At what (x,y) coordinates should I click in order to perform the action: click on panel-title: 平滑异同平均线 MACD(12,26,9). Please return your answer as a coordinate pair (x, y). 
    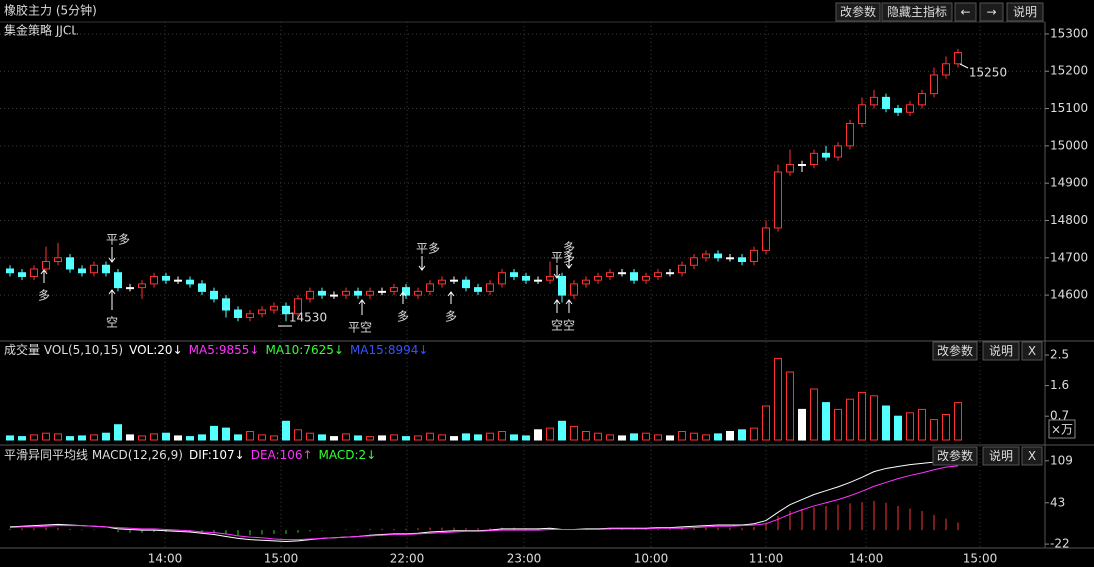
    Looking at the image, I should click on (93, 455).